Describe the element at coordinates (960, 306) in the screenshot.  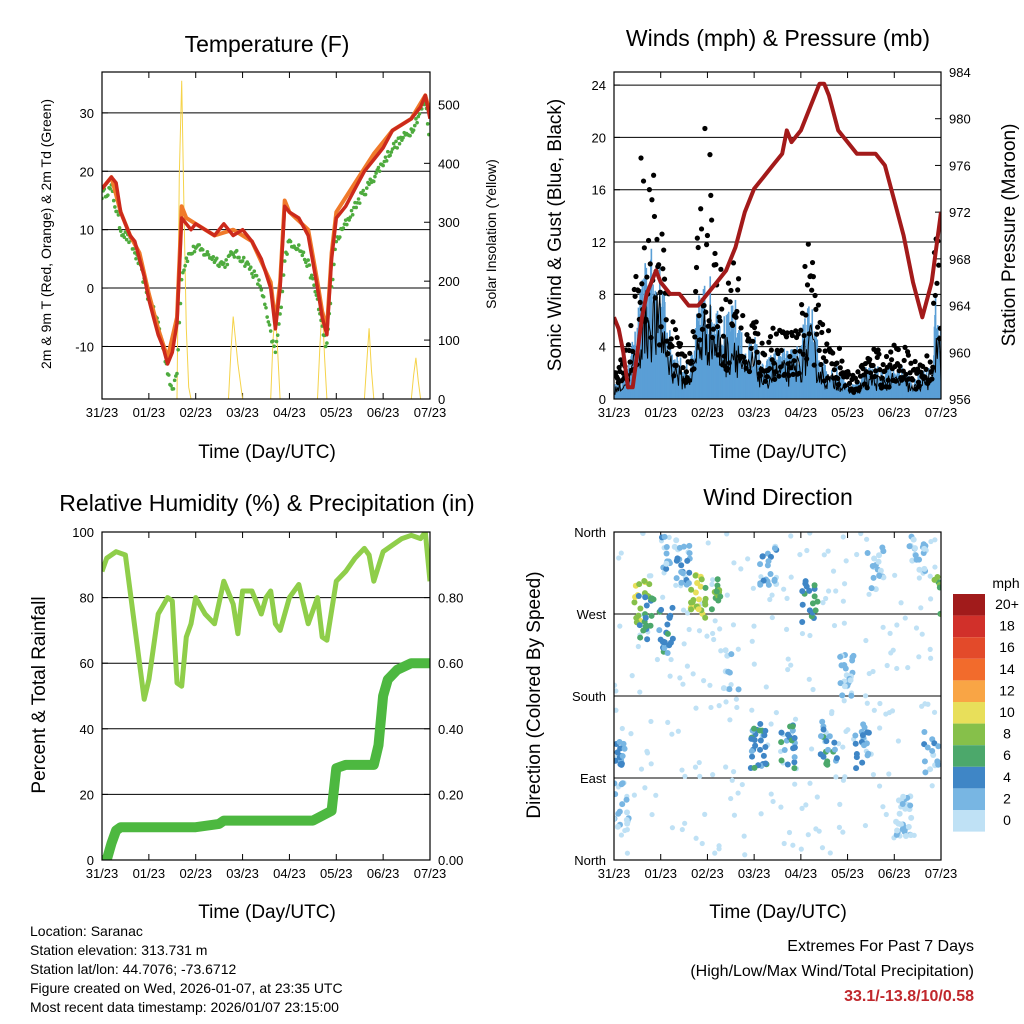
I see `y-tick-label-right: 964` at that location.